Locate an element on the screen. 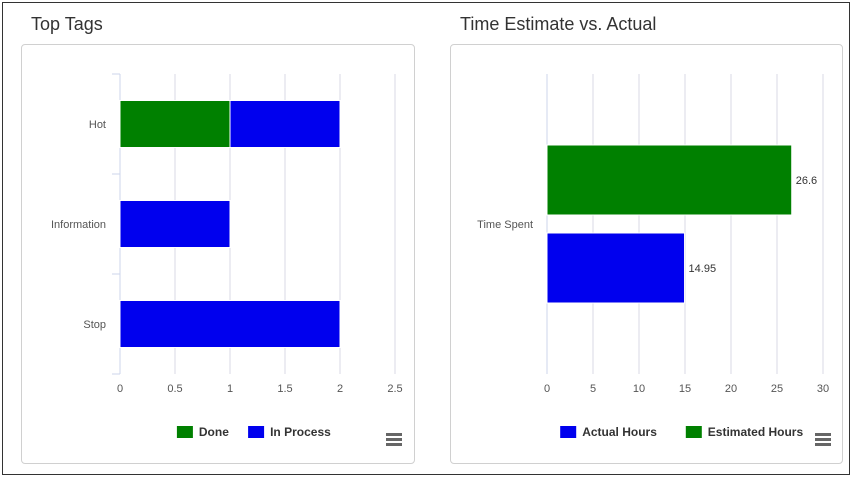  data-label-actual-hours: 14.95 is located at coordinates (703, 269).